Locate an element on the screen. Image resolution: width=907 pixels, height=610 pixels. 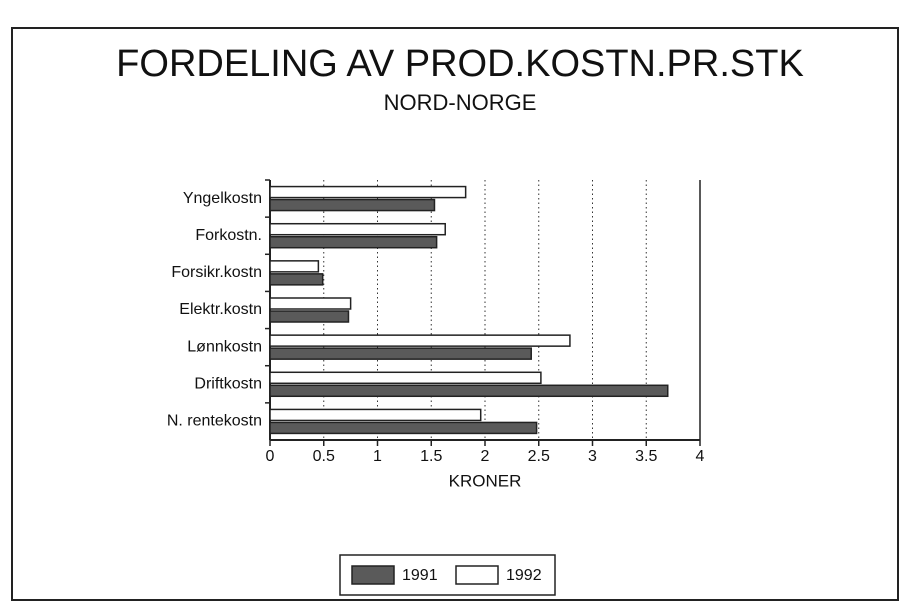
y-tick-label: Yngelkostn is located at coordinates (222, 198).